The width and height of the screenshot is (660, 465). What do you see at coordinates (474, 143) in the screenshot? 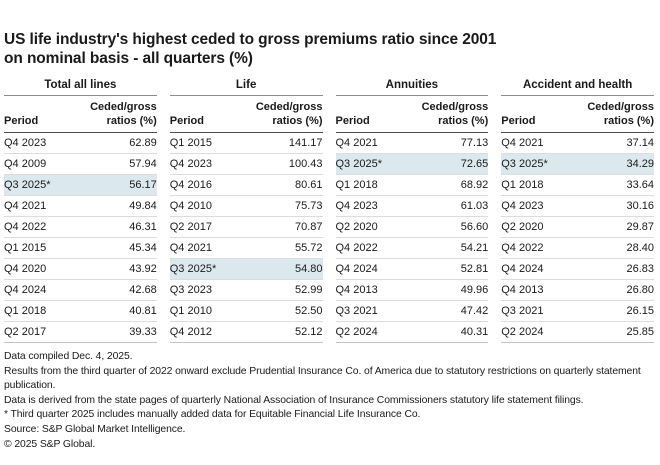
I see `value-cell: 77.13` at bounding box center [474, 143].